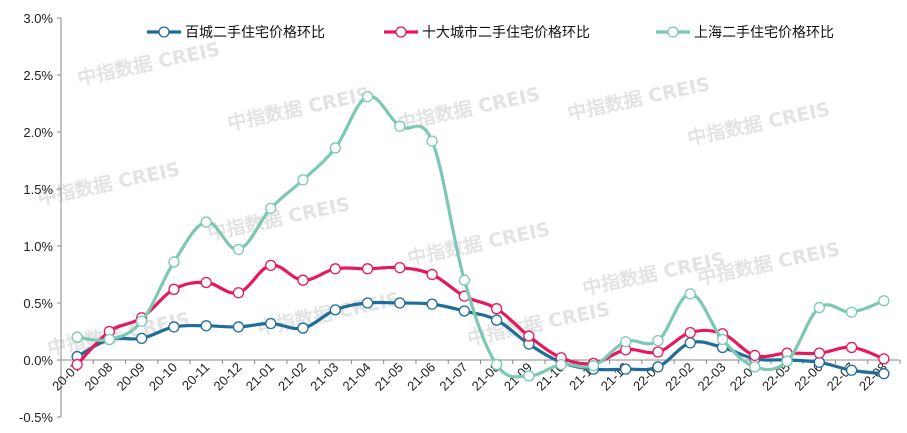 The image size is (907, 433). What do you see at coordinates (357, 377) in the screenshot?
I see `x-tick-label: 21-04` at bounding box center [357, 377].